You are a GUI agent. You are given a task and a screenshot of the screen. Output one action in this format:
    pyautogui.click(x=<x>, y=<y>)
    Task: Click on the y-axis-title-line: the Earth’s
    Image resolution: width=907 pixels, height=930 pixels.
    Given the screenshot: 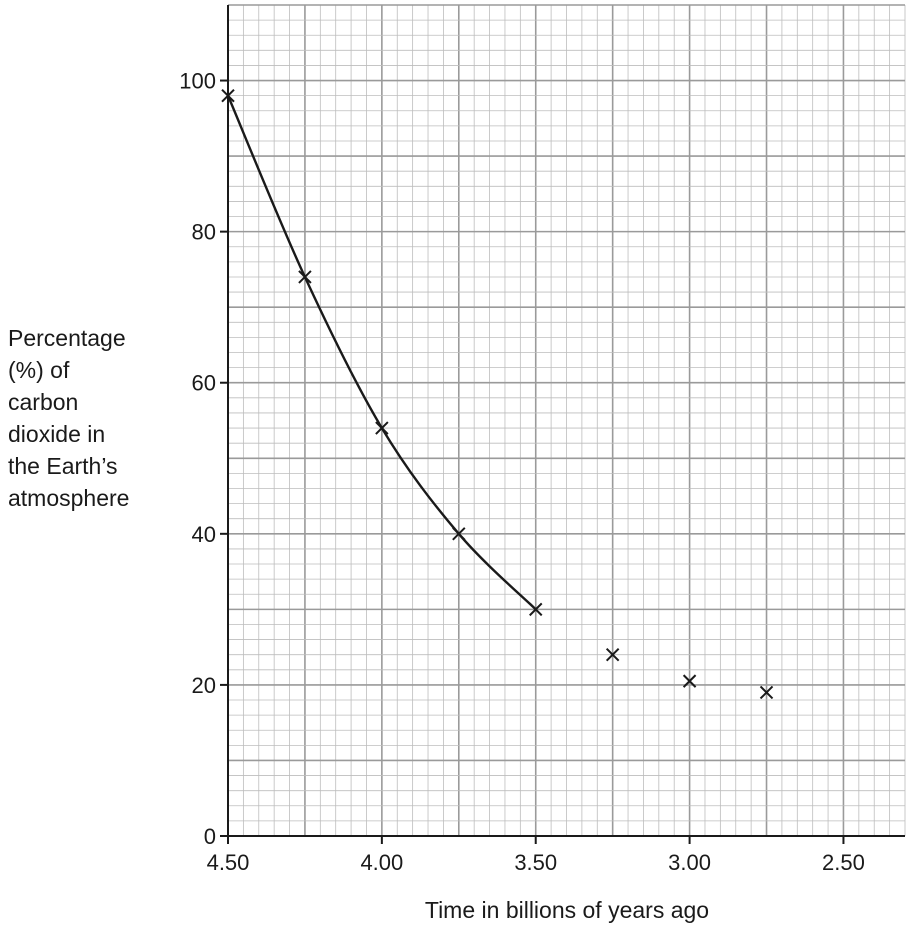 What is the action you would take?
    pyautogui.click(x=63, y=466)
    